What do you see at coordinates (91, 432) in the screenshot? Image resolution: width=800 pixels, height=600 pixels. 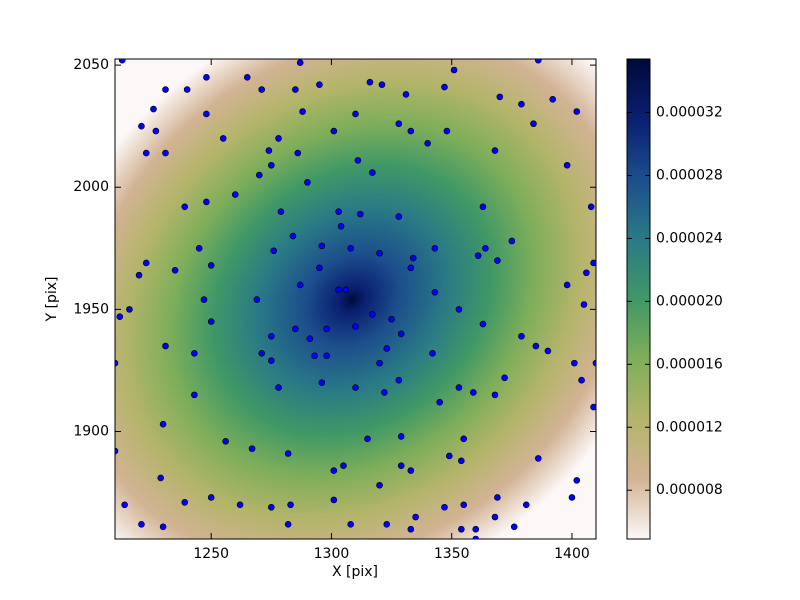 I see `y-tick-label: 1900` at bounding box center [91, 432].